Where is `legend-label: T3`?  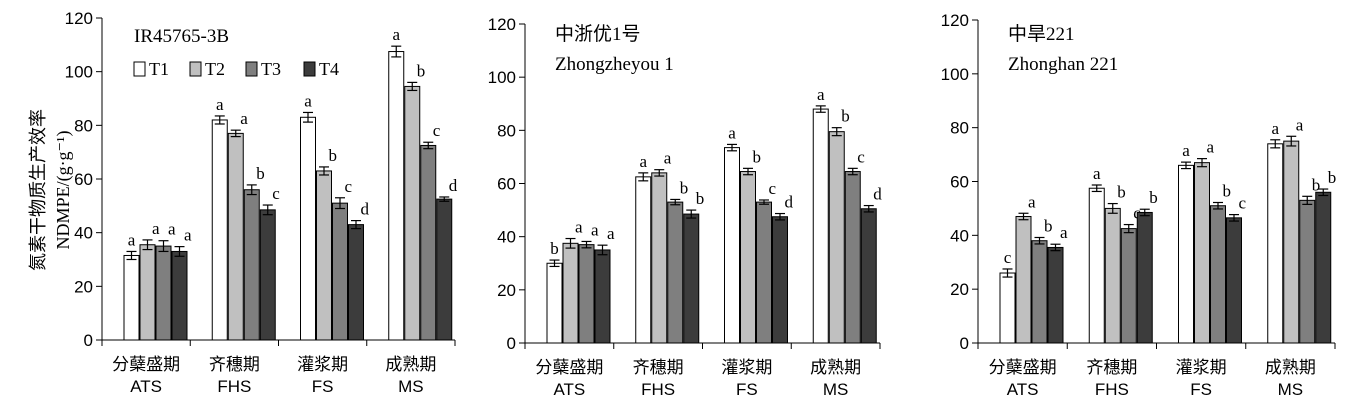
legend-label: T3 is located at coordinates (271, 69).